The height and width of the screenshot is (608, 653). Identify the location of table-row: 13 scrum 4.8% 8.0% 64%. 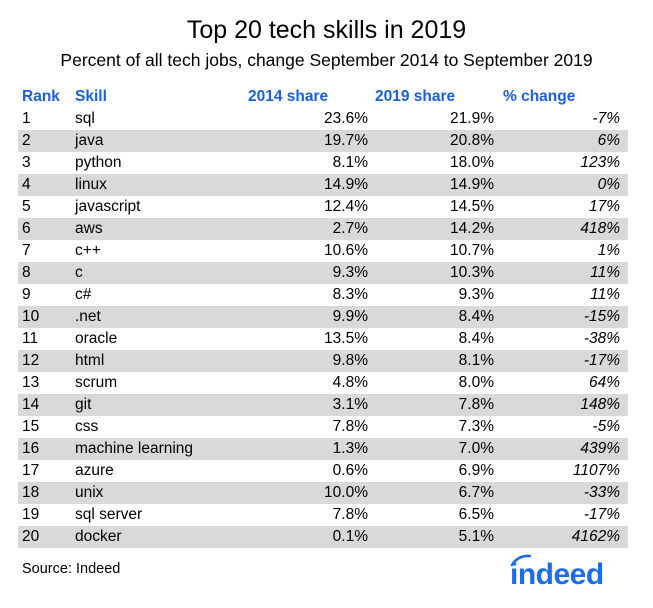
(323, 383).